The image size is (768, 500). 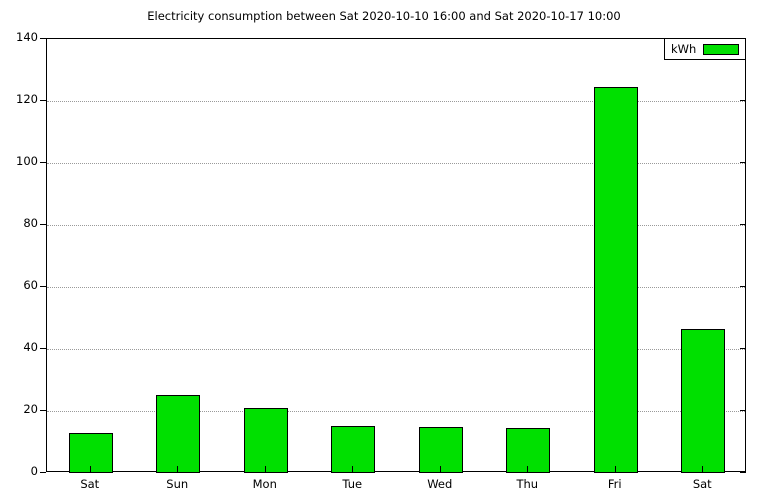 I want to click on y-axis-tick-label: 140, so click(x=27, y=37).